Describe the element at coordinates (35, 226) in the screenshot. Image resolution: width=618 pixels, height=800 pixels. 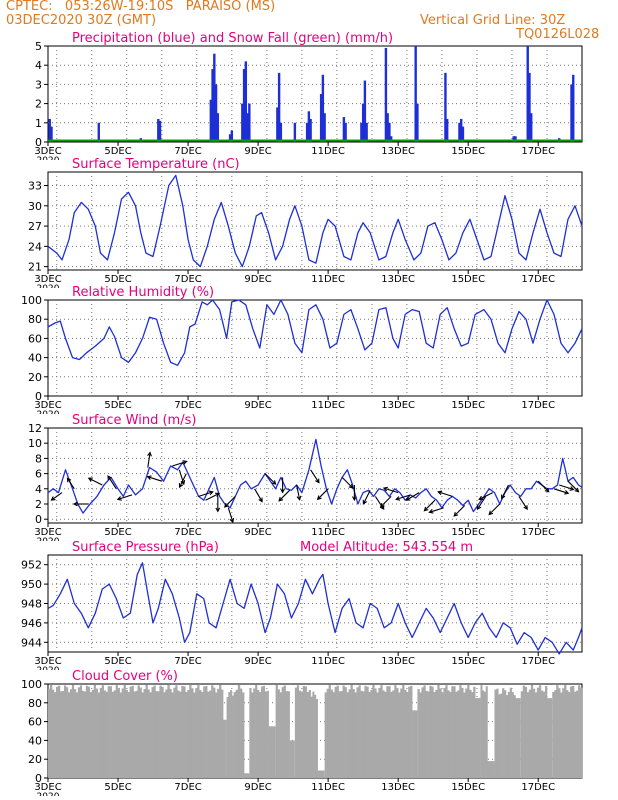
I see `temp-ytick-label: 27` at that location.